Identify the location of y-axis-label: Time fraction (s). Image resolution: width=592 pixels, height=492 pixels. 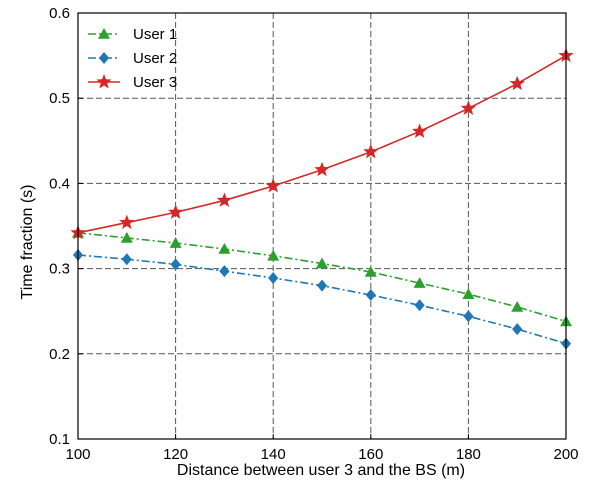
(27, 242).